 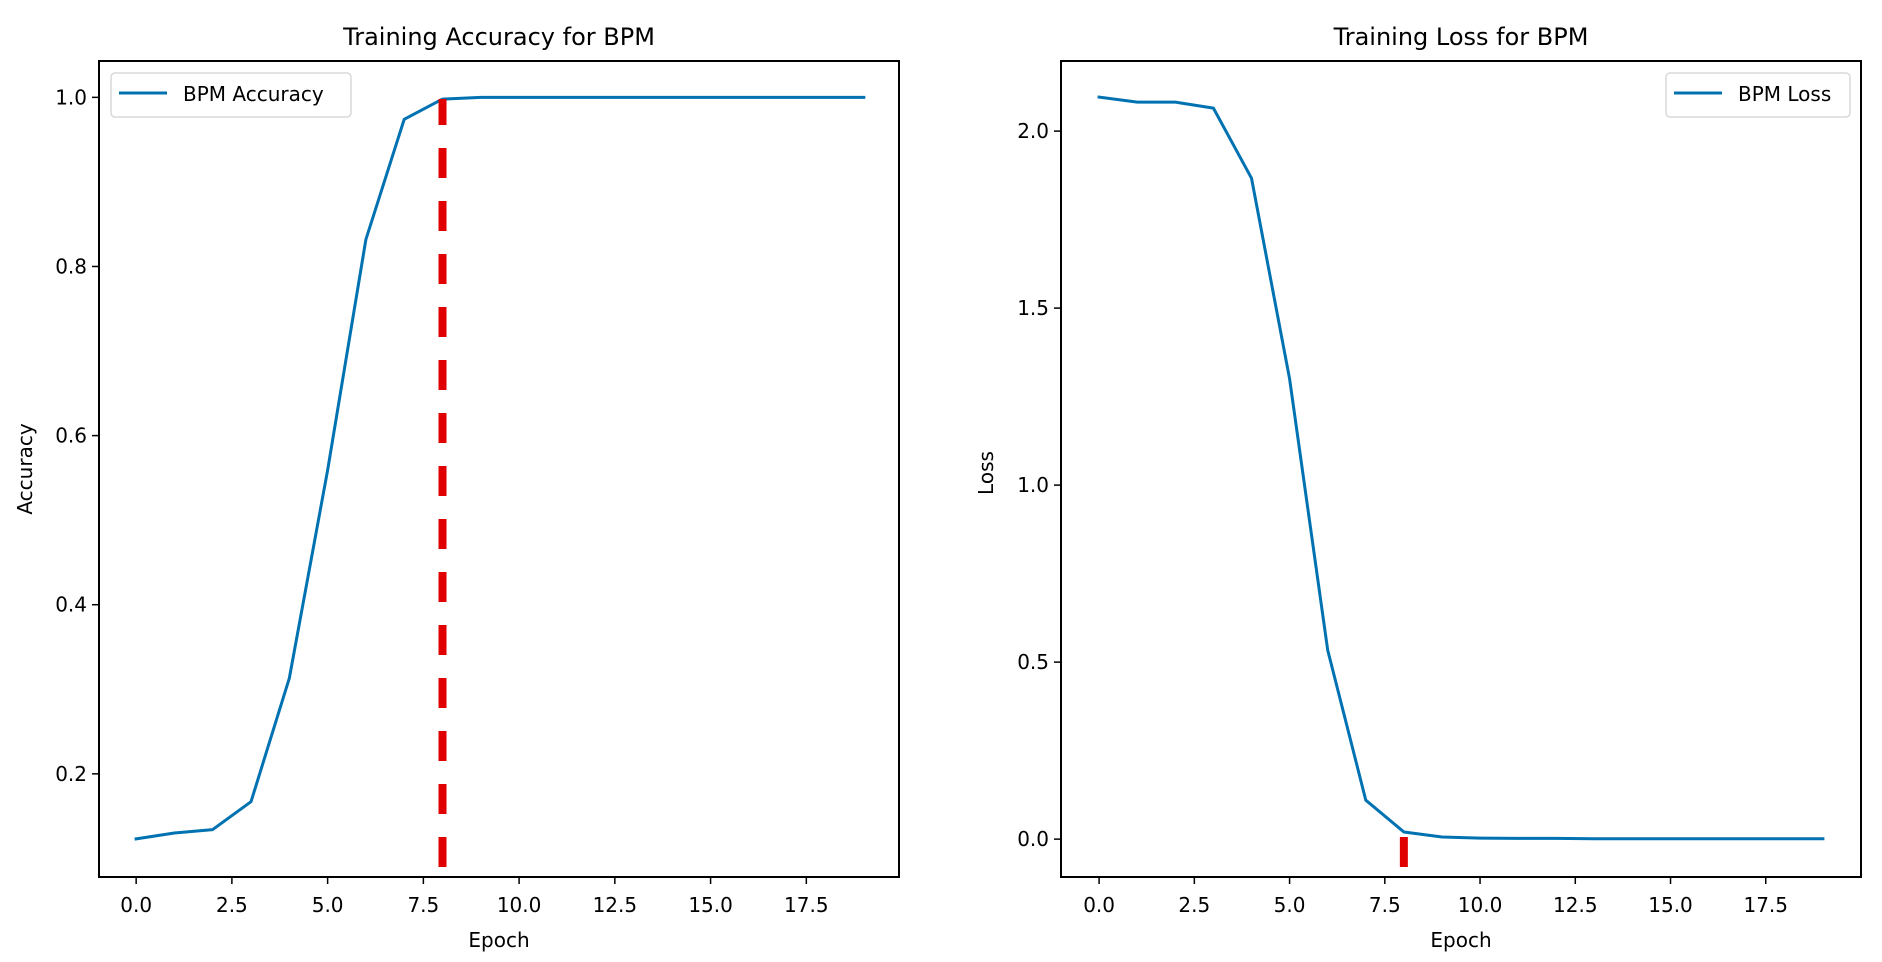 What do you see at coordinates (1033, 839) in the screenshot?
I see `loss-y-tick-label: 0.0` at bounding box center [1033, 839].